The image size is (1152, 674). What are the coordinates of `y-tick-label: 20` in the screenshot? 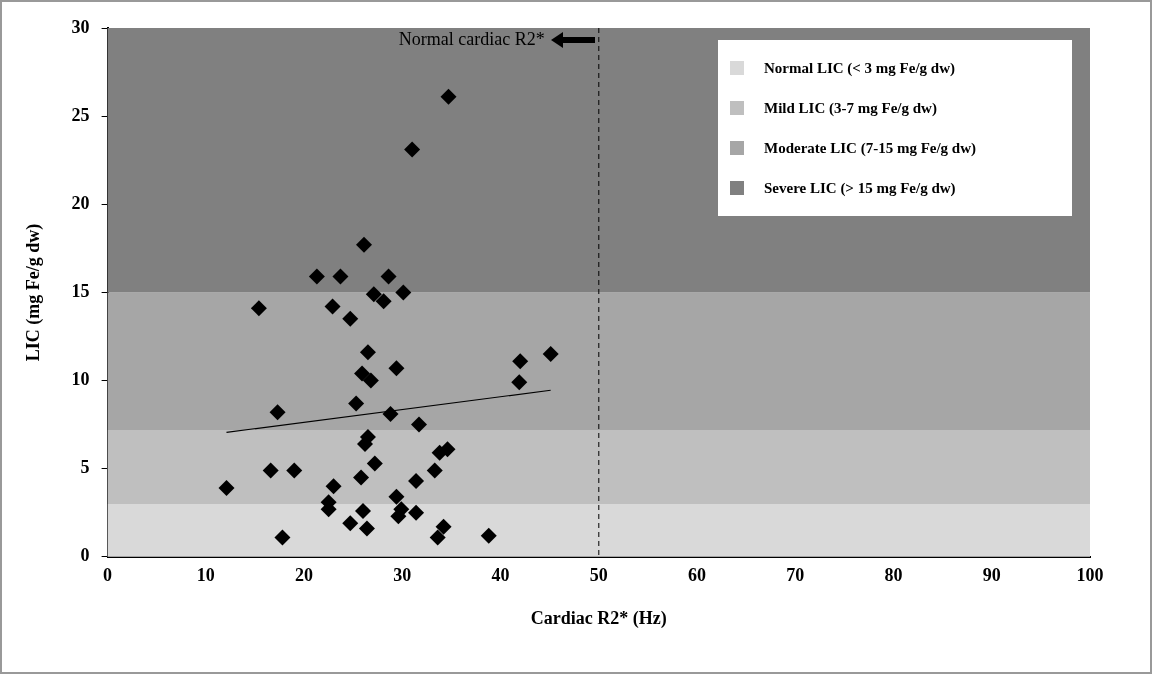 It's located at (80, 202).